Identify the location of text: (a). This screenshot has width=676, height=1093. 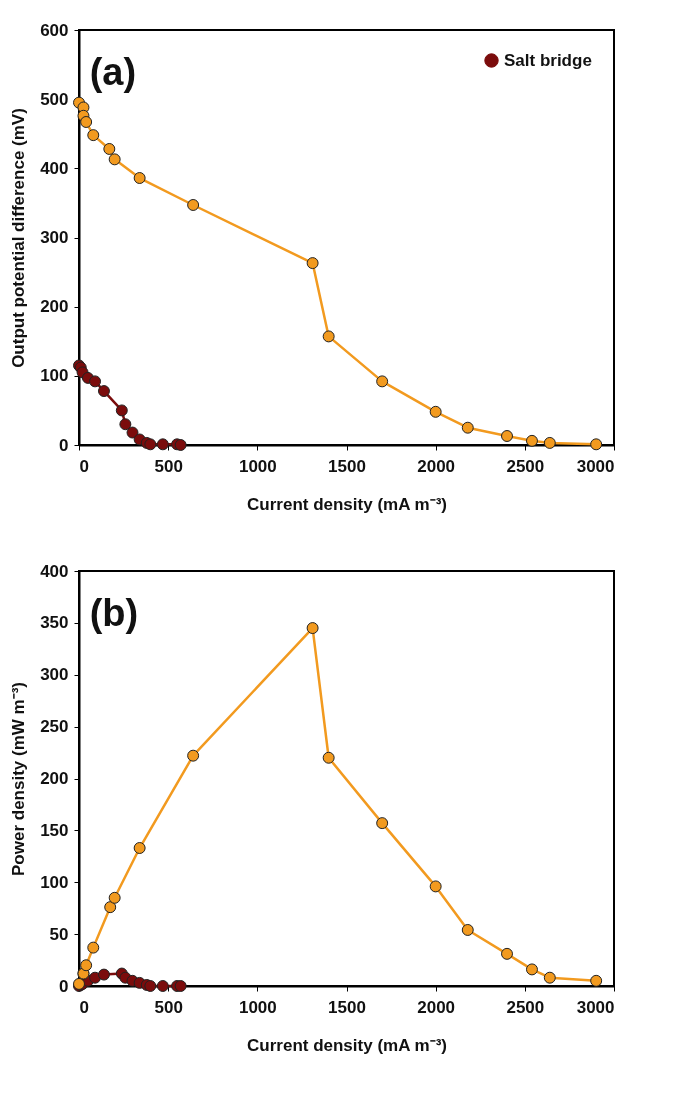
(113, 72).